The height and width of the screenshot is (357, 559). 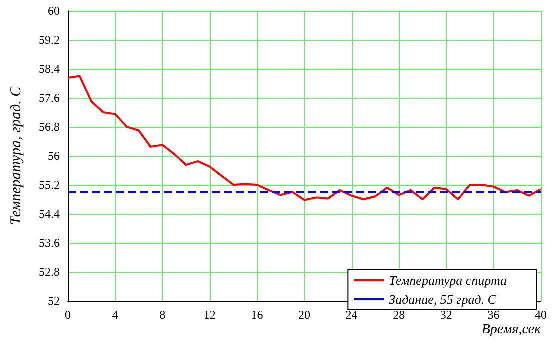 What do you see at coordinates (49, 214) in the screenshot?
I see `y-tick-label: 54.4` at bounding box center [49, 214].